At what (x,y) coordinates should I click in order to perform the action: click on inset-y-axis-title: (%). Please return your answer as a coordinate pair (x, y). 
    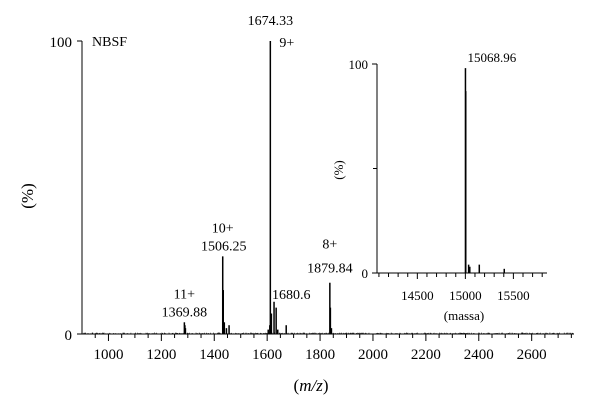
    Looking at the image, I should click on (338, 170).